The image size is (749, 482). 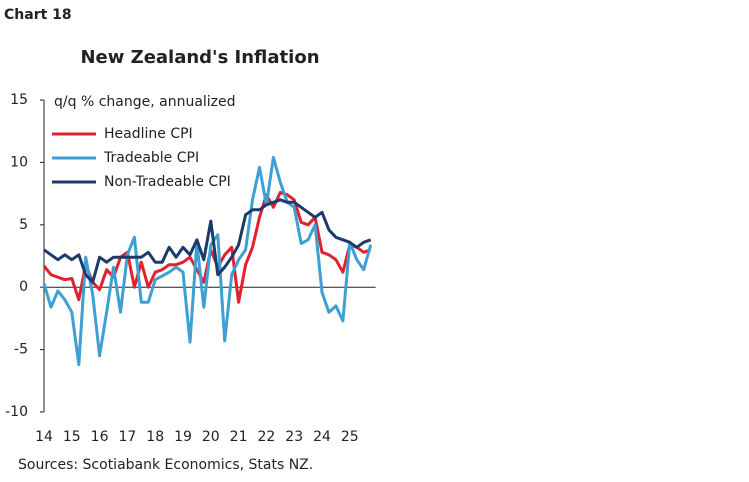 I want to click on x-tick-label: 25, so click(x=350, y=437).